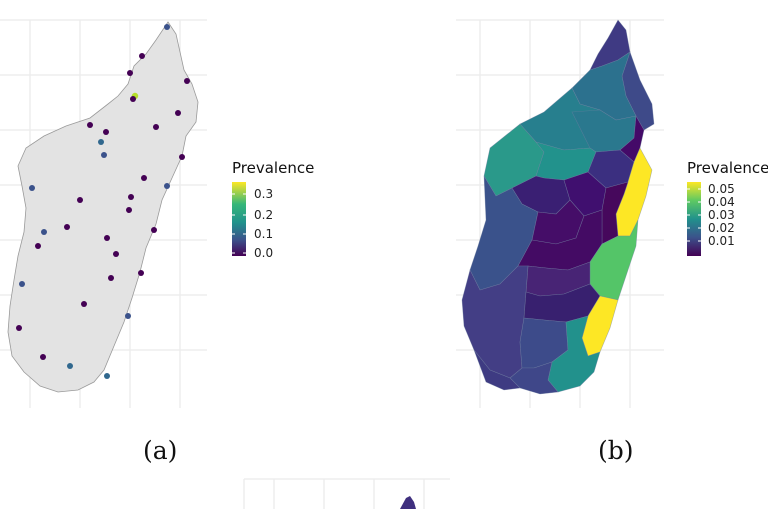 This screenshot has width=768, height=513. I want to click on legend-a-title: Prevalence, so click(273, 168).